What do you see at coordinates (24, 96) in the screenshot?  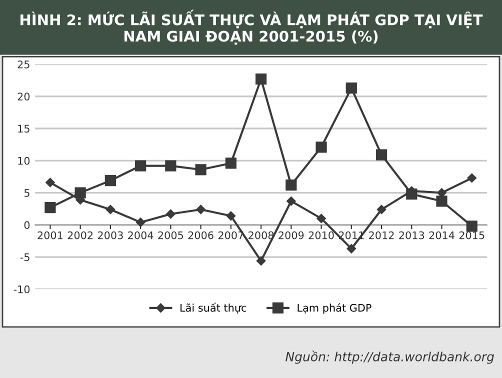 I see `y-tick-label: 20` at bounding box center [24, 96].